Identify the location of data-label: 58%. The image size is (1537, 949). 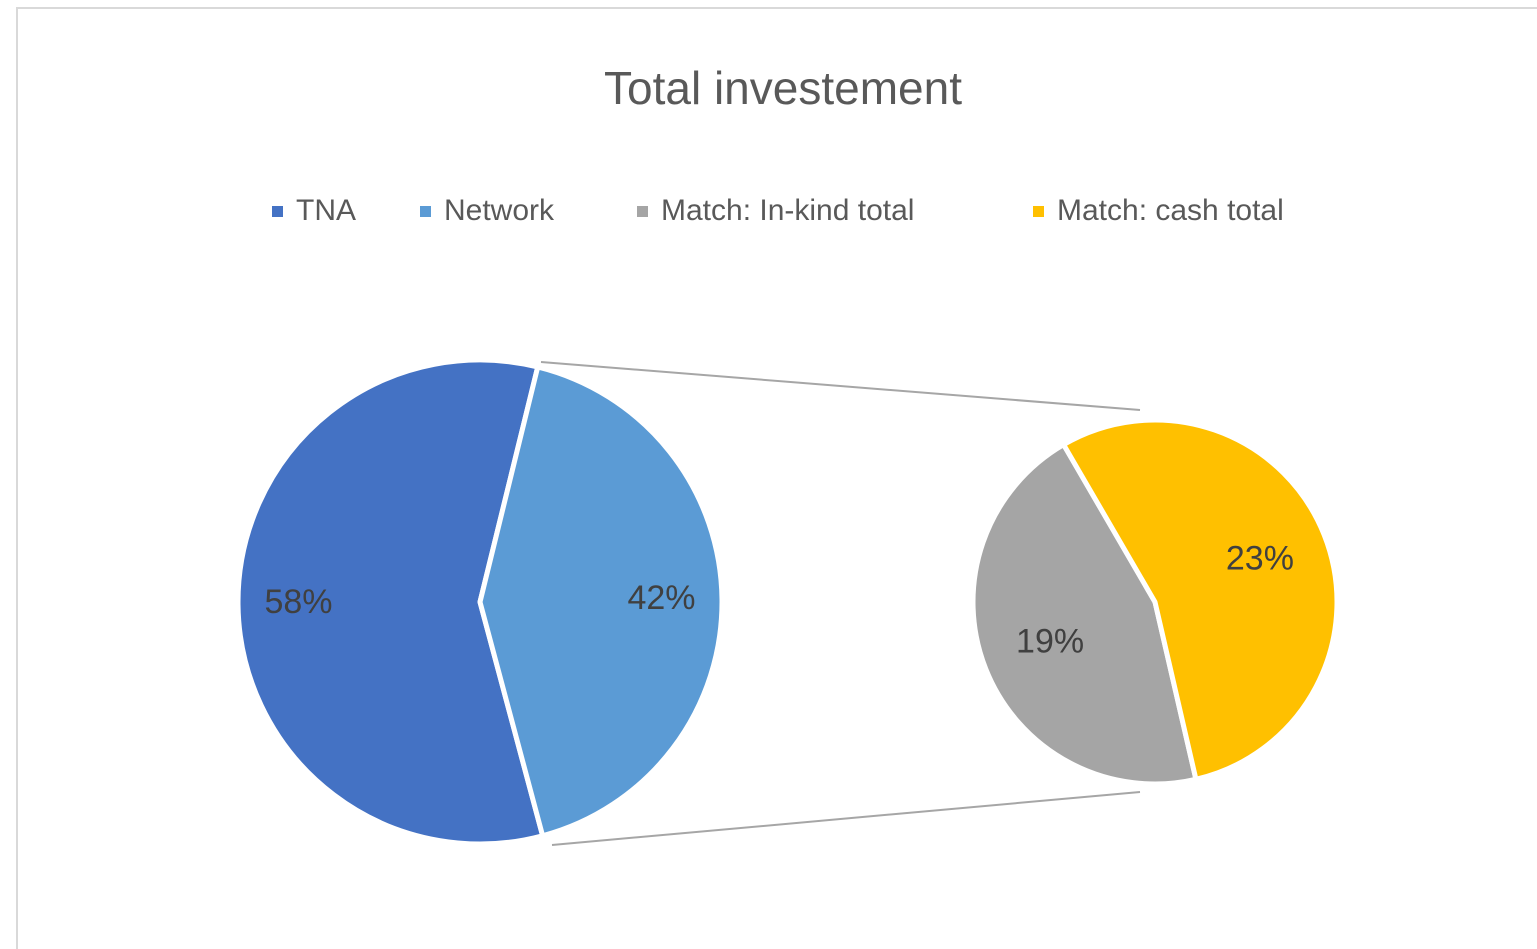
(298, 602).